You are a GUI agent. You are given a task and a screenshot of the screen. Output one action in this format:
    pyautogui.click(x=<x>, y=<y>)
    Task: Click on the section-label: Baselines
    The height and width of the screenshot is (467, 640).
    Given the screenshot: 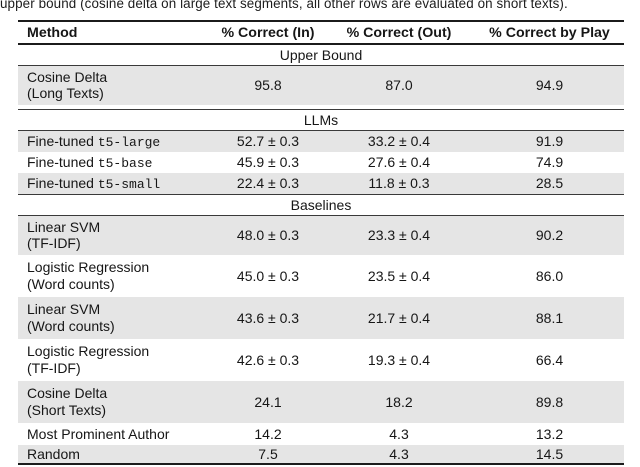 What is the action you would take?
    pyautogui.click(x=321, y=204)
    